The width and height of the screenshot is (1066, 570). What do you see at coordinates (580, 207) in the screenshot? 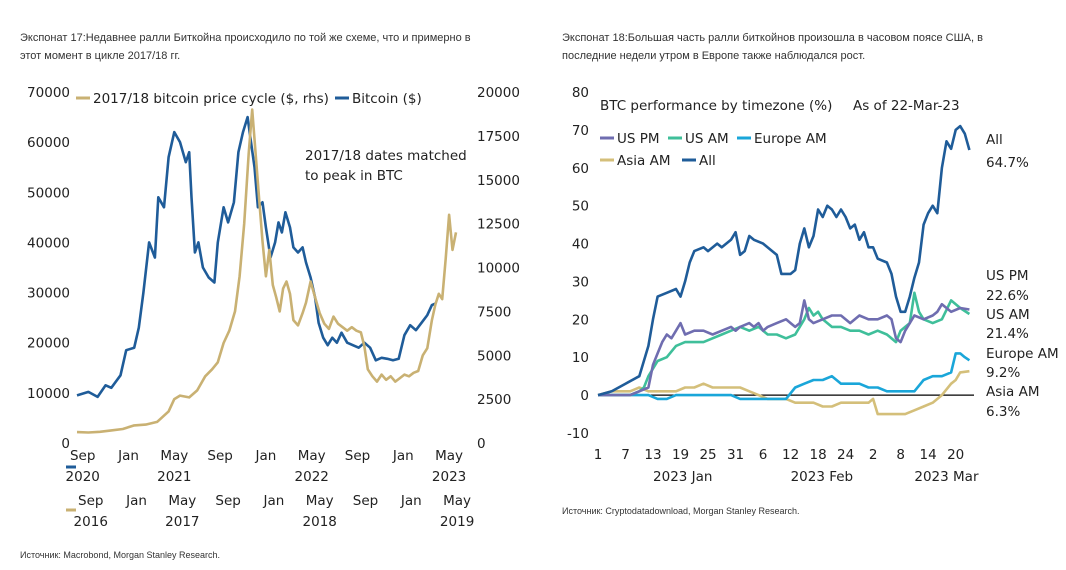
I see `y-axis-tick-label: 50` at bounding box center [580, 207].